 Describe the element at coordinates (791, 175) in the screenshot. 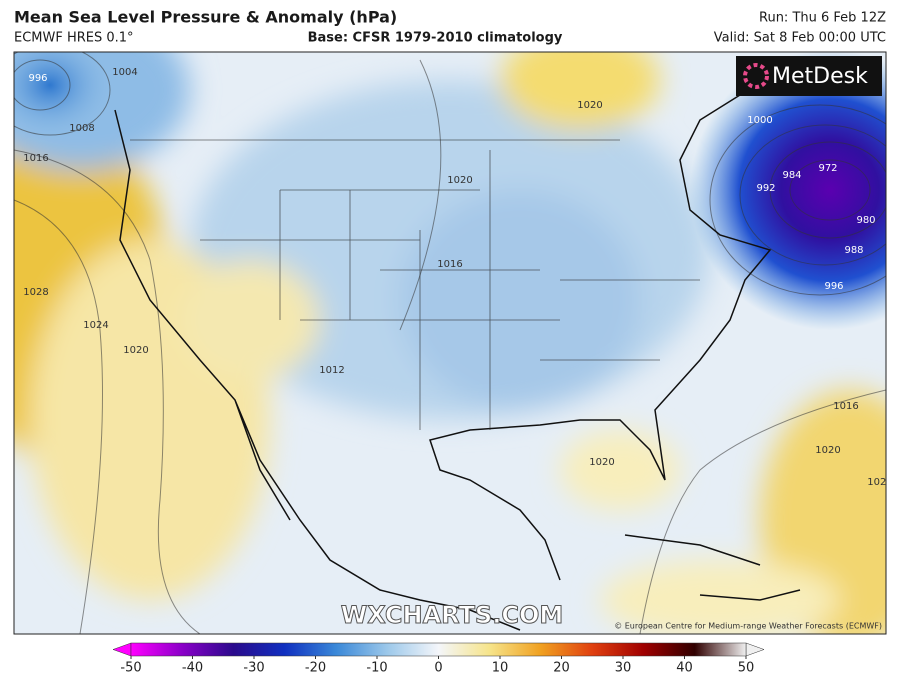

I see `contour-label: 984` at that location.